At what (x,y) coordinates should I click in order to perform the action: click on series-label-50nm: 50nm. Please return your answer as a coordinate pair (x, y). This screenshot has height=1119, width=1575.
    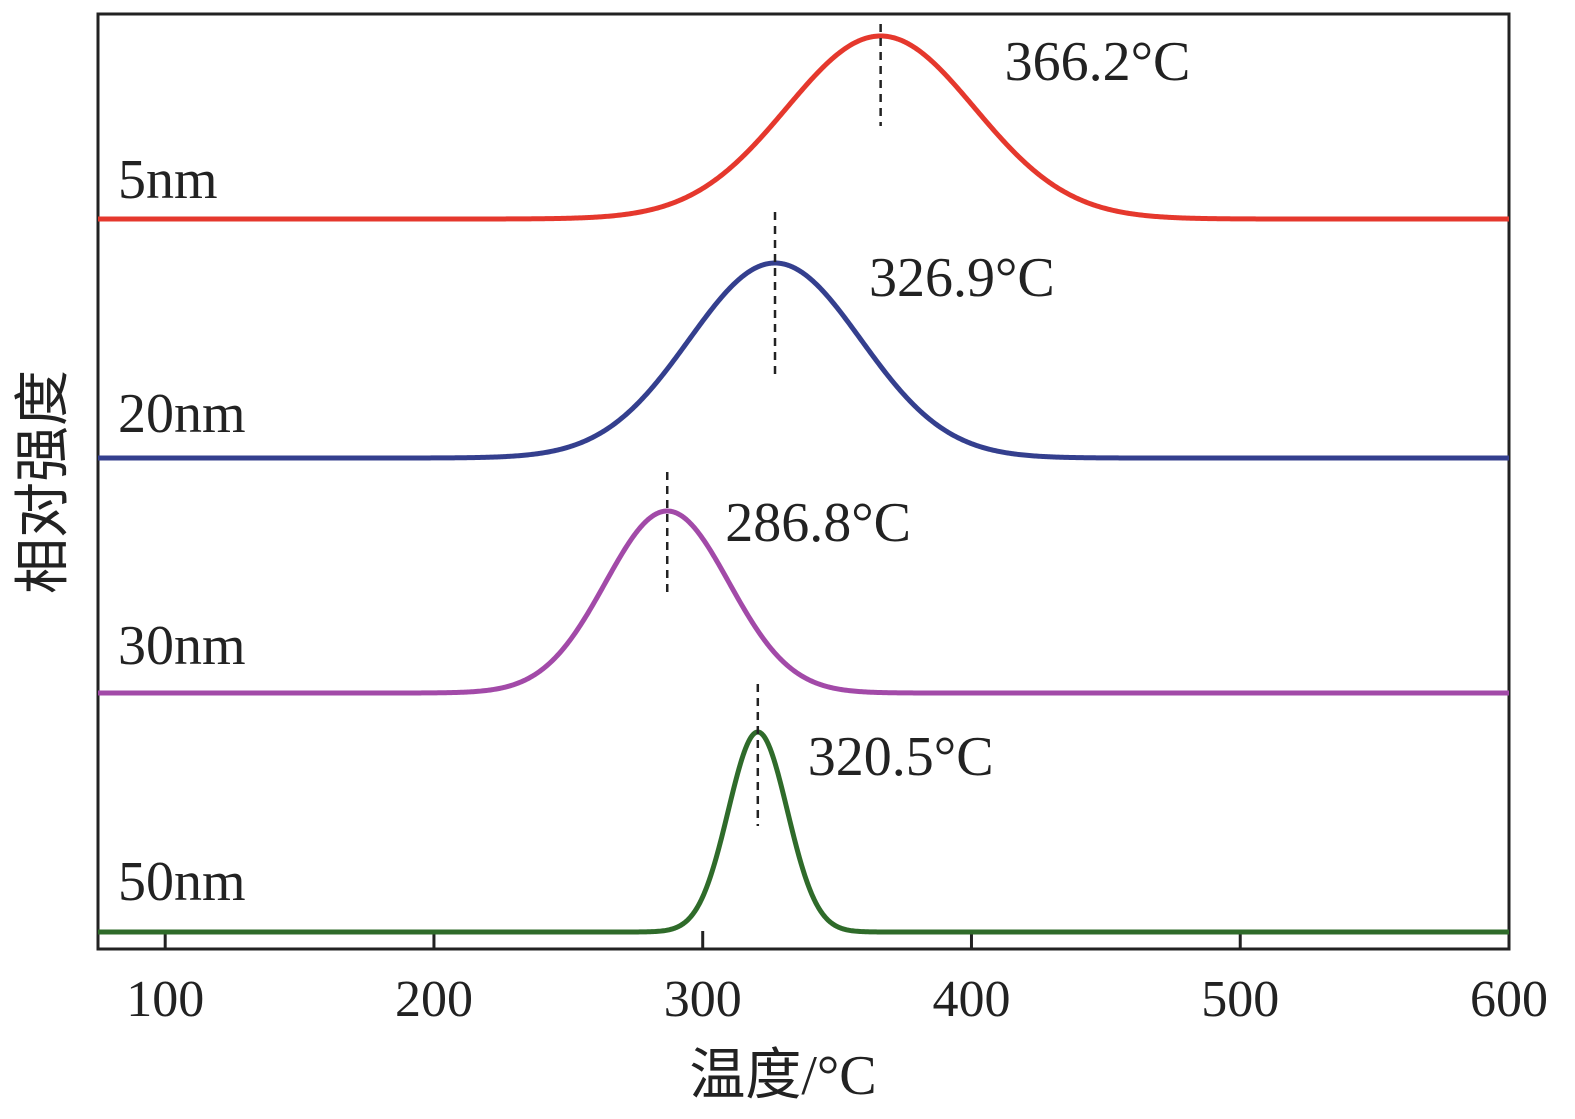
    Looking at the image, I should click on (182, 882).